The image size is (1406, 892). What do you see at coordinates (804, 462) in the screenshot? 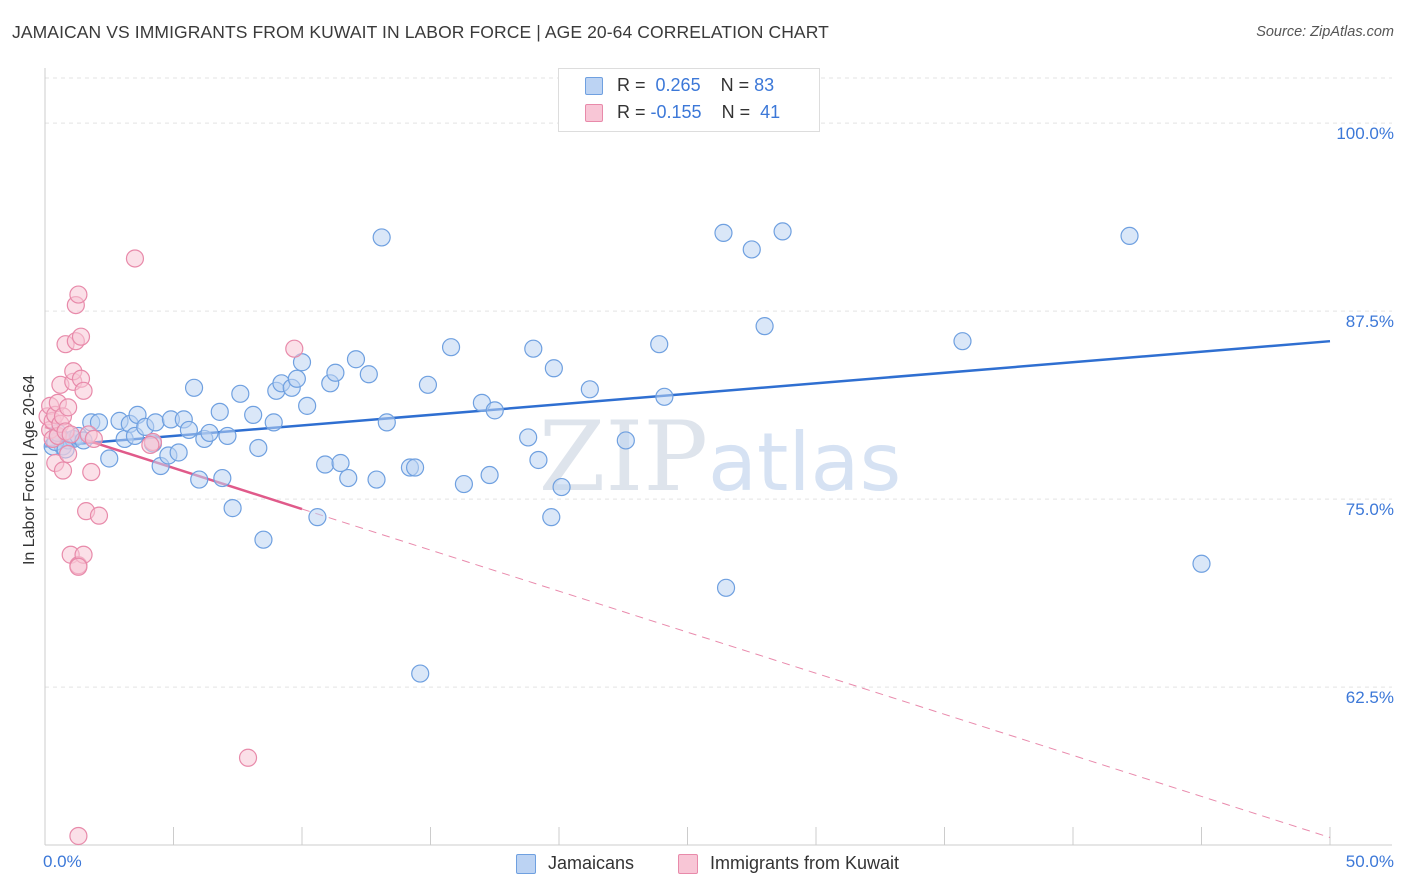
I see `watermark-atlas: atlas` at bounding box center [804, 462].